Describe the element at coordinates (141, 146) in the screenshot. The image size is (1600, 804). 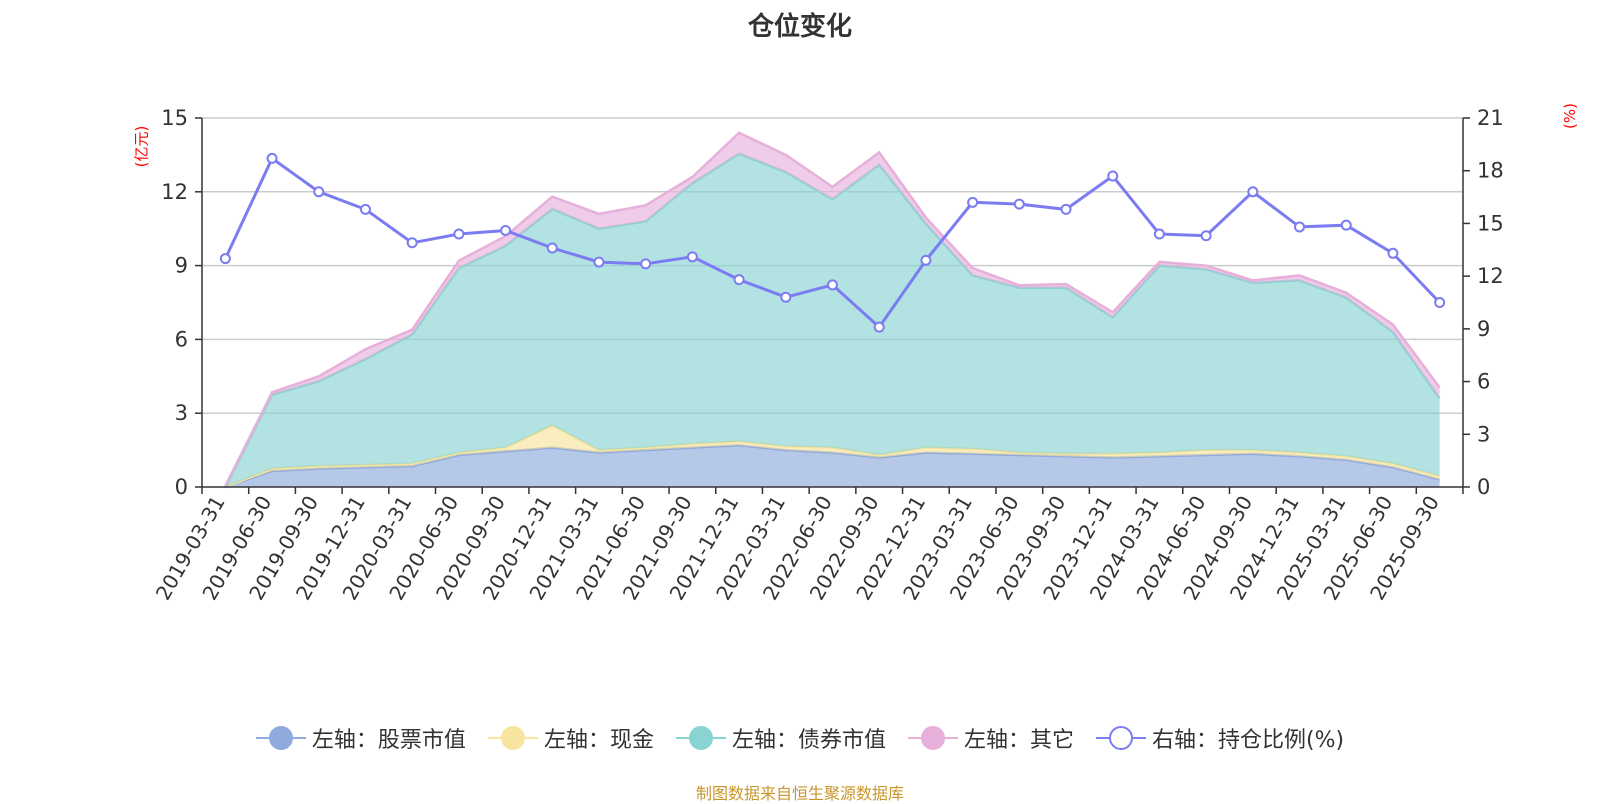
I see `left-axis-unit-label: (亿元)` at that location.